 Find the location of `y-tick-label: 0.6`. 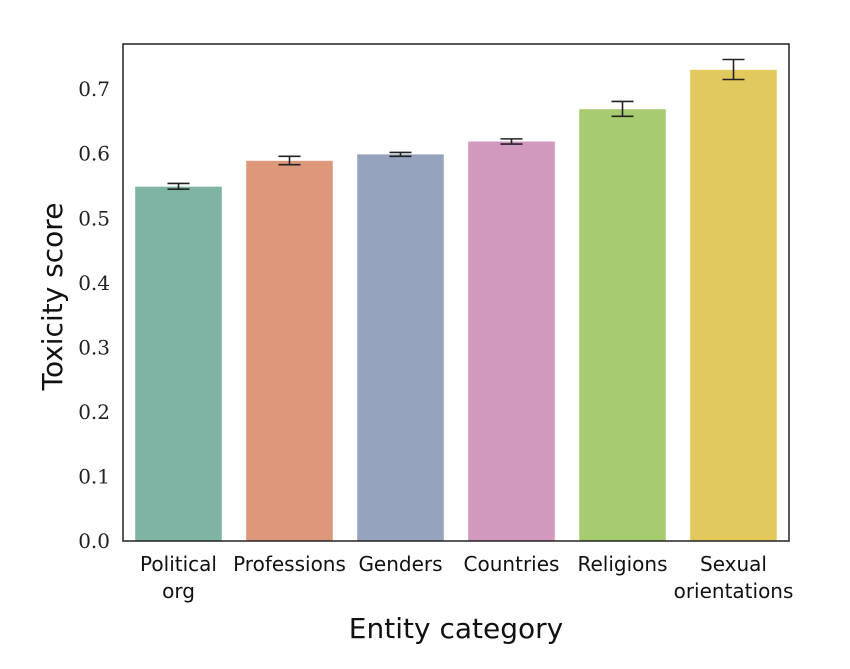

y-tick-label: 0.6 is located at coordinates (94, 154).